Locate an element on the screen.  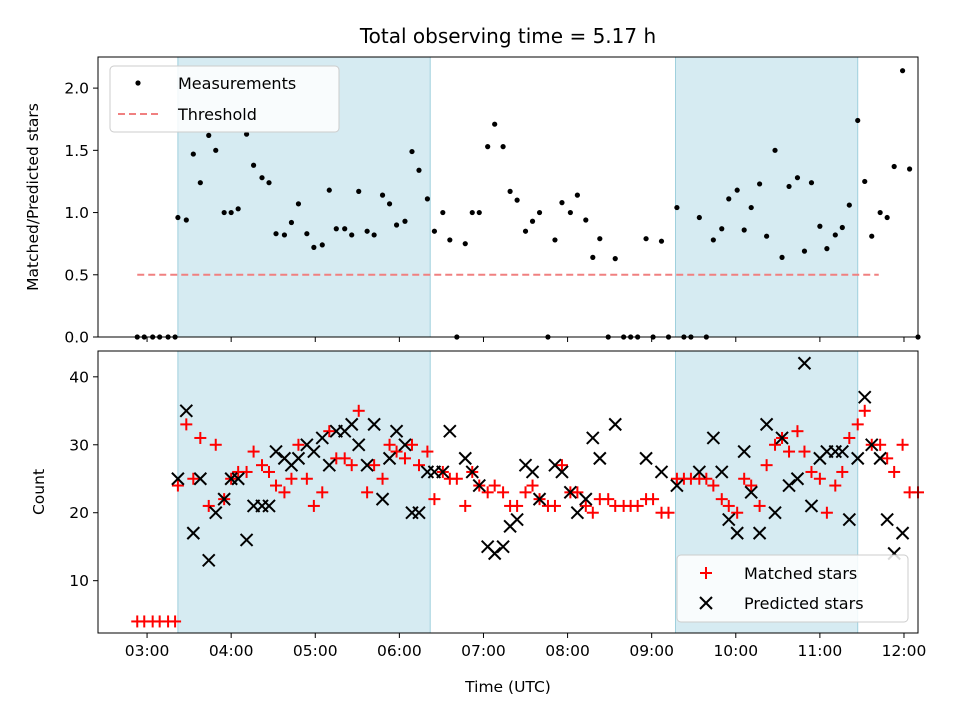
legend-measurements-label: Measurements is located at coordinates (237, 83).